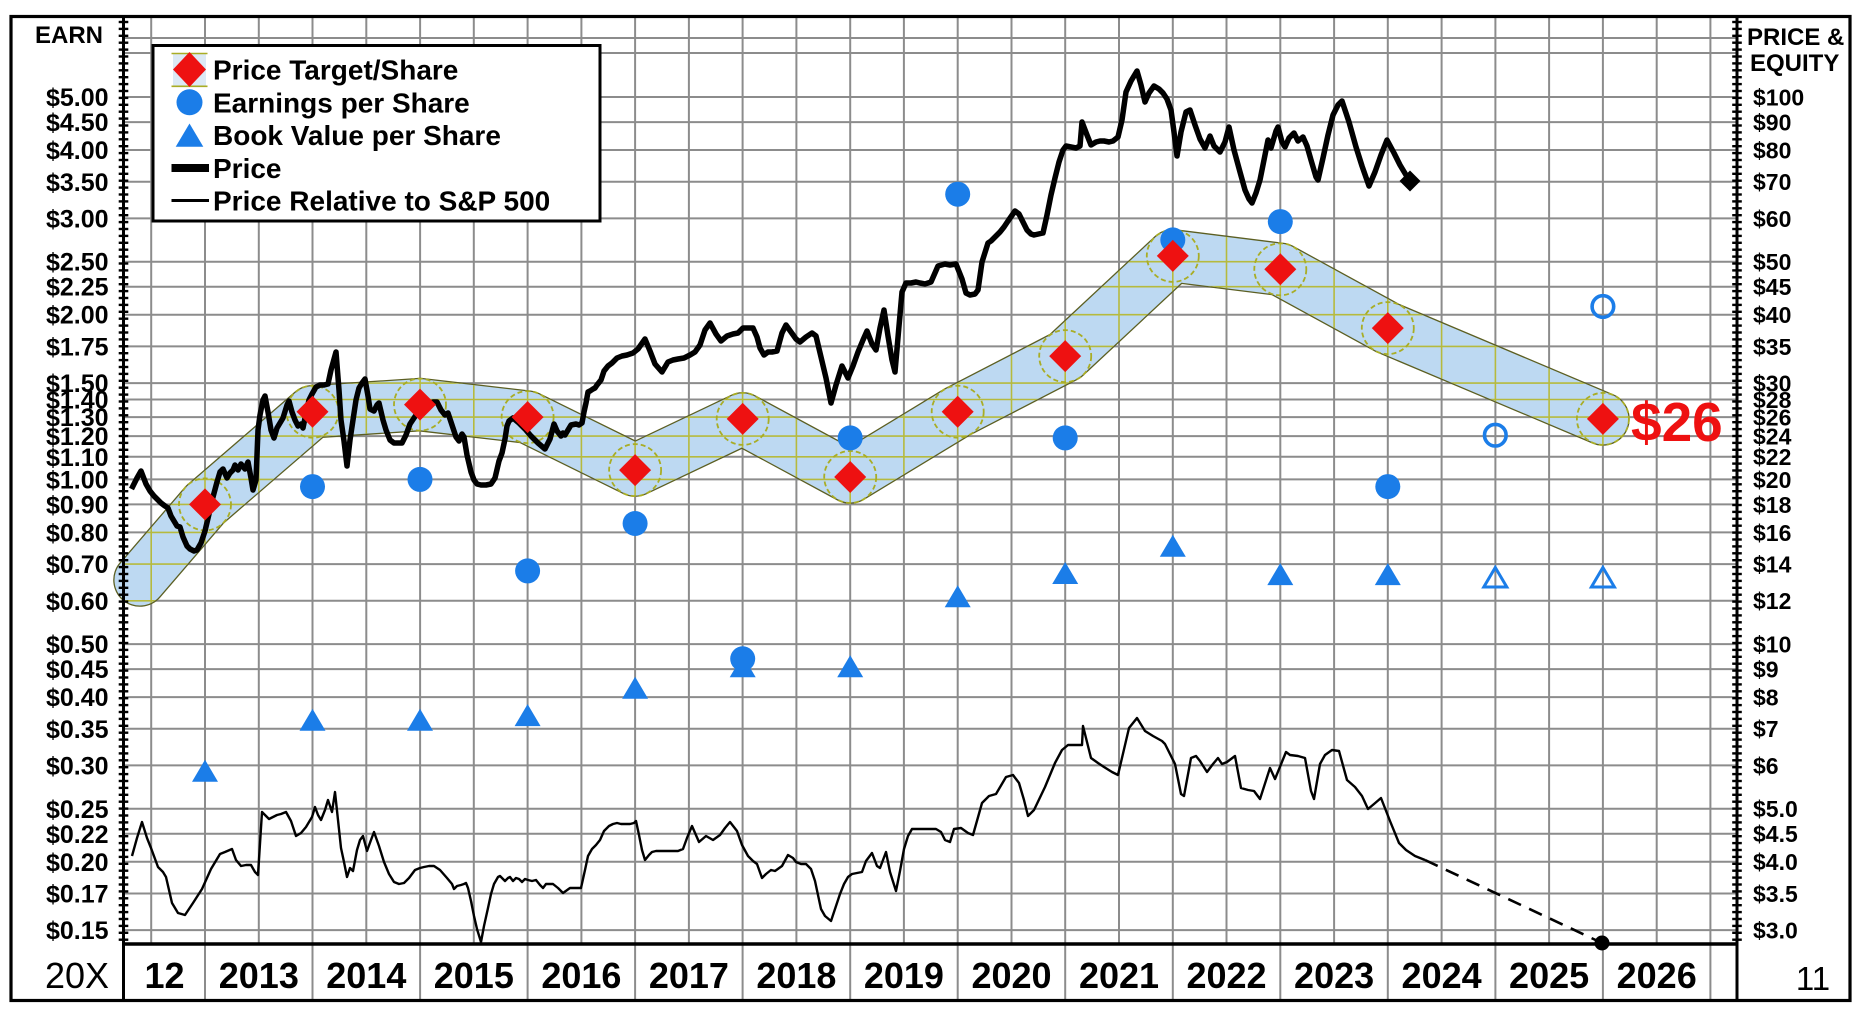 The width and height of the screenshot is (1856, 1017). Describe the element at coordinates (581, 975) in the screenshot. I see `svg-text: 2016` at that location.